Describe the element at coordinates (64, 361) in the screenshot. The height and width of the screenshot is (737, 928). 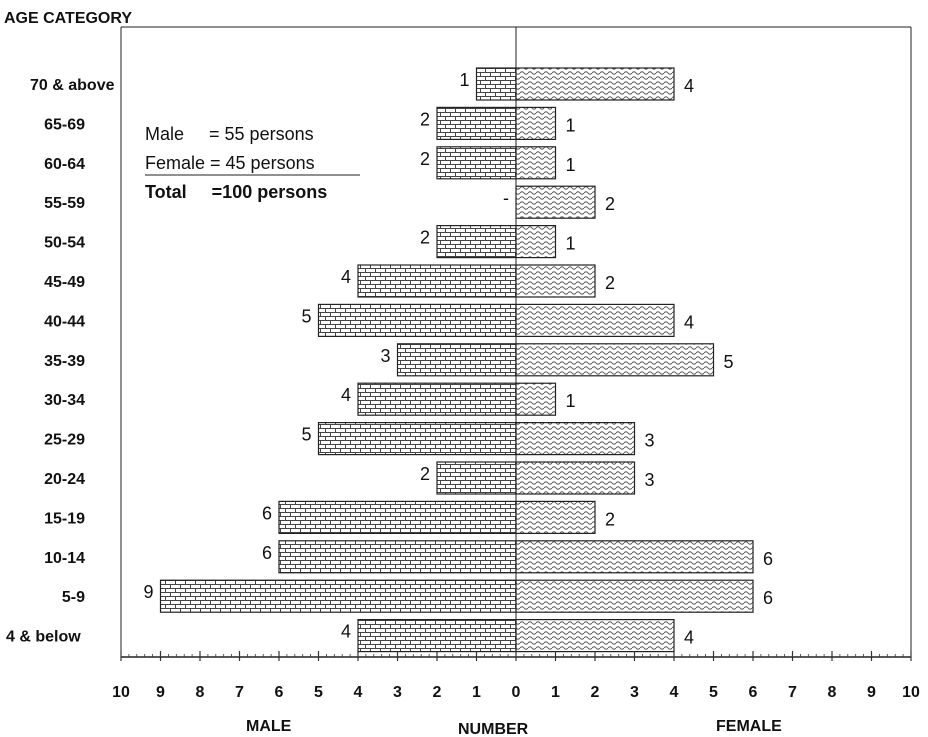
I see `category-label: 35-39` at that location.